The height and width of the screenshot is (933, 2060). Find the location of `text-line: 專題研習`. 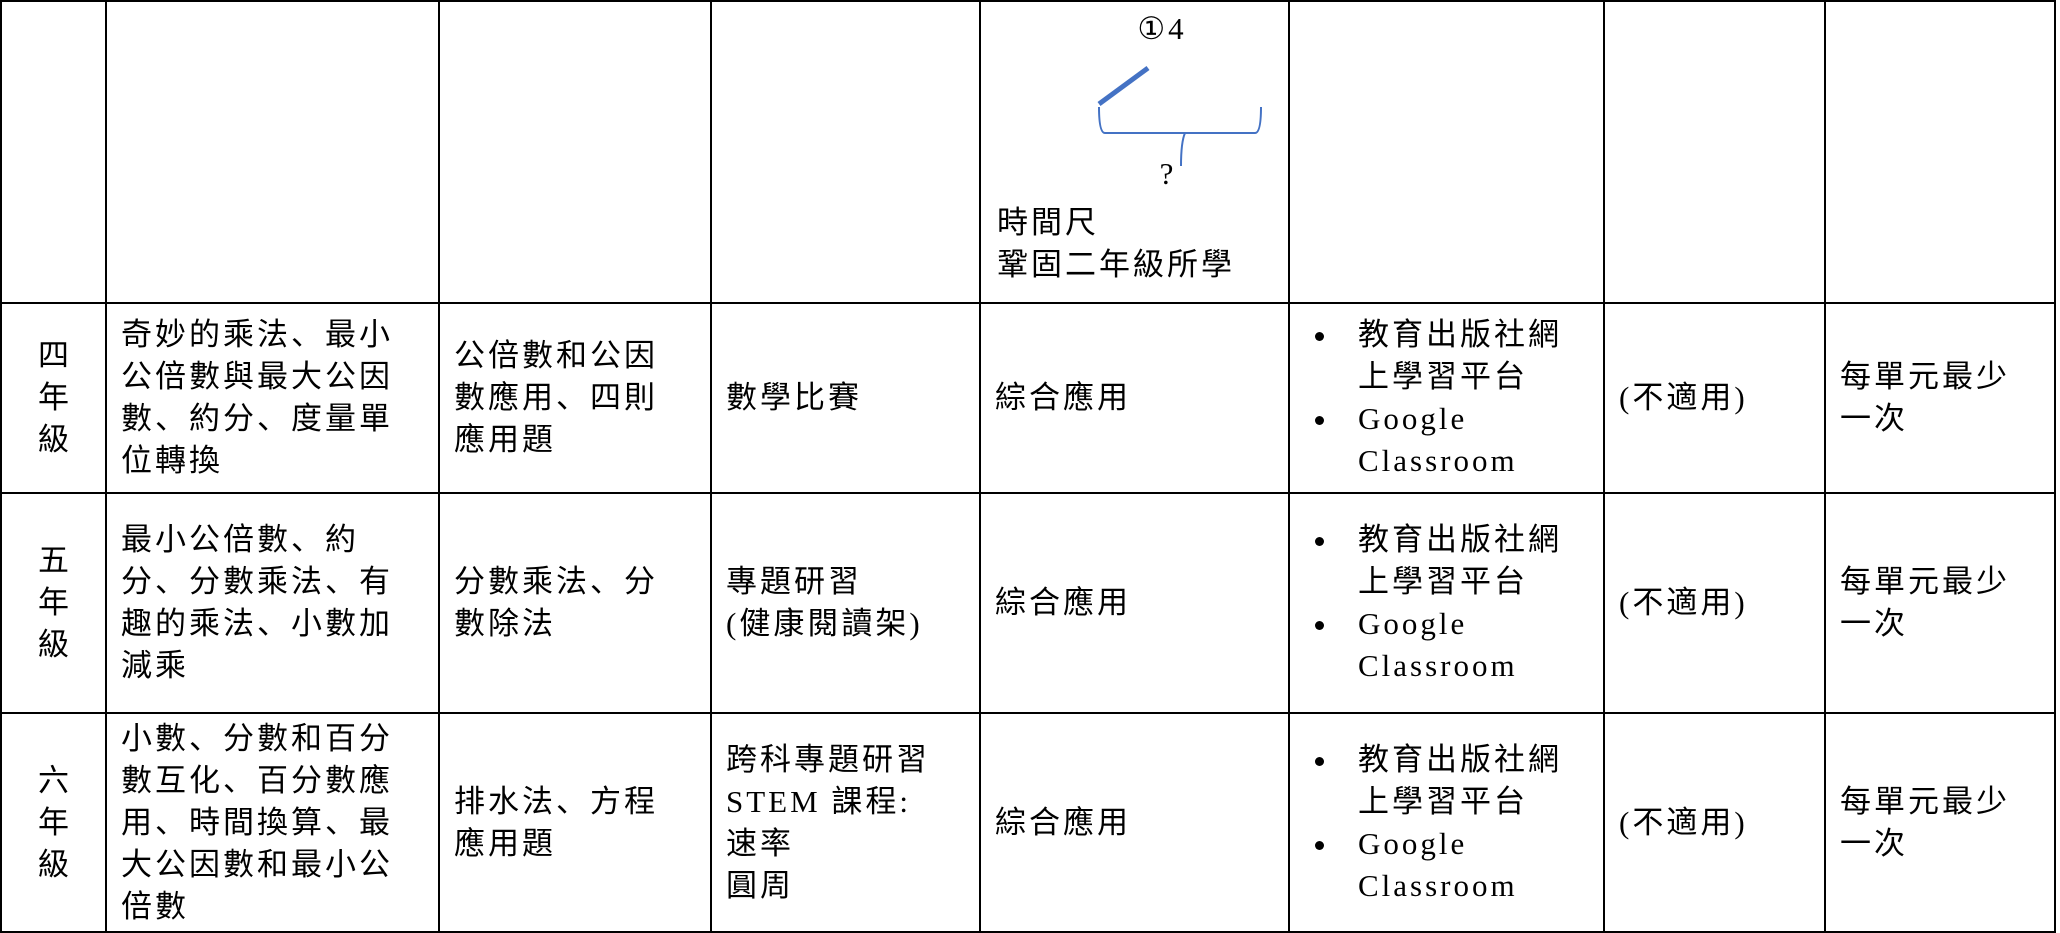

text-line: 專題研習 is located at coordinates (794, 581).